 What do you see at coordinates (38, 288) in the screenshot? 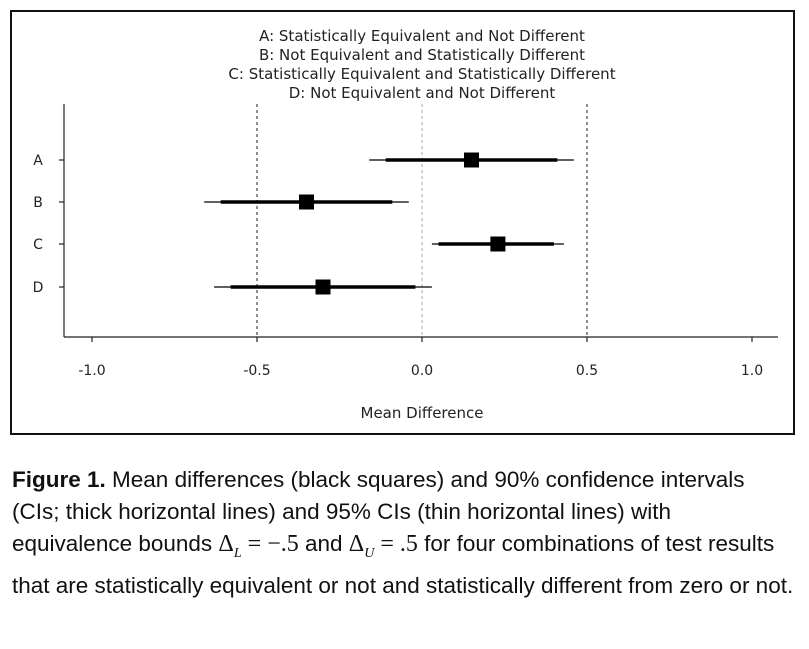
I see `y-tick-label: D` at bounding box center [38, 288].